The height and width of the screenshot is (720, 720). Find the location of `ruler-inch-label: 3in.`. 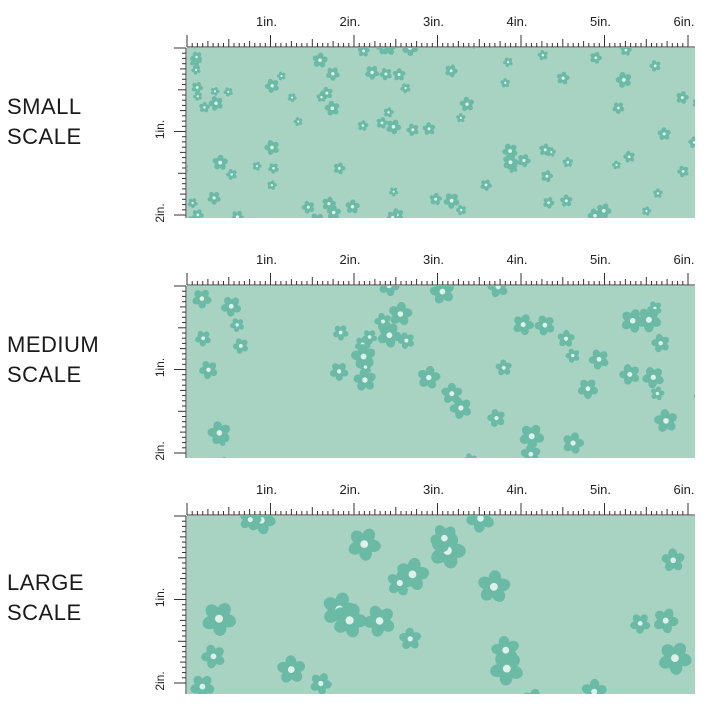

ruler-inch-label: 3in. is located at coordinates (433, 489).